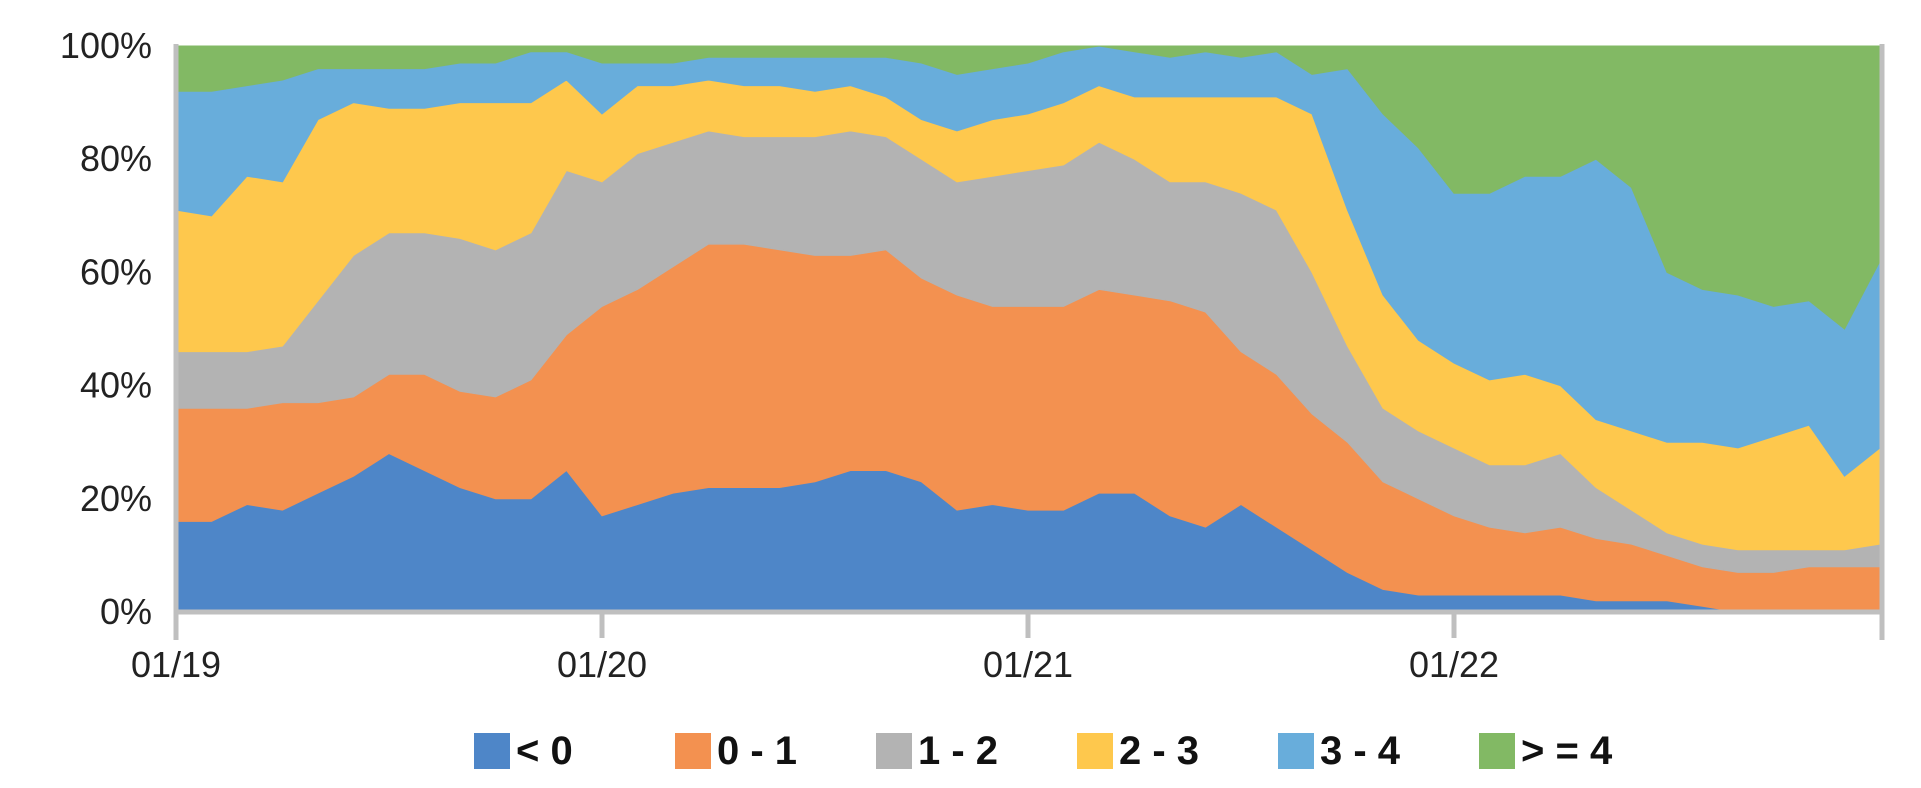 This screenshot has height=788, width=1921. I want to click on y-tick-label: 80%, so click(116, 158).